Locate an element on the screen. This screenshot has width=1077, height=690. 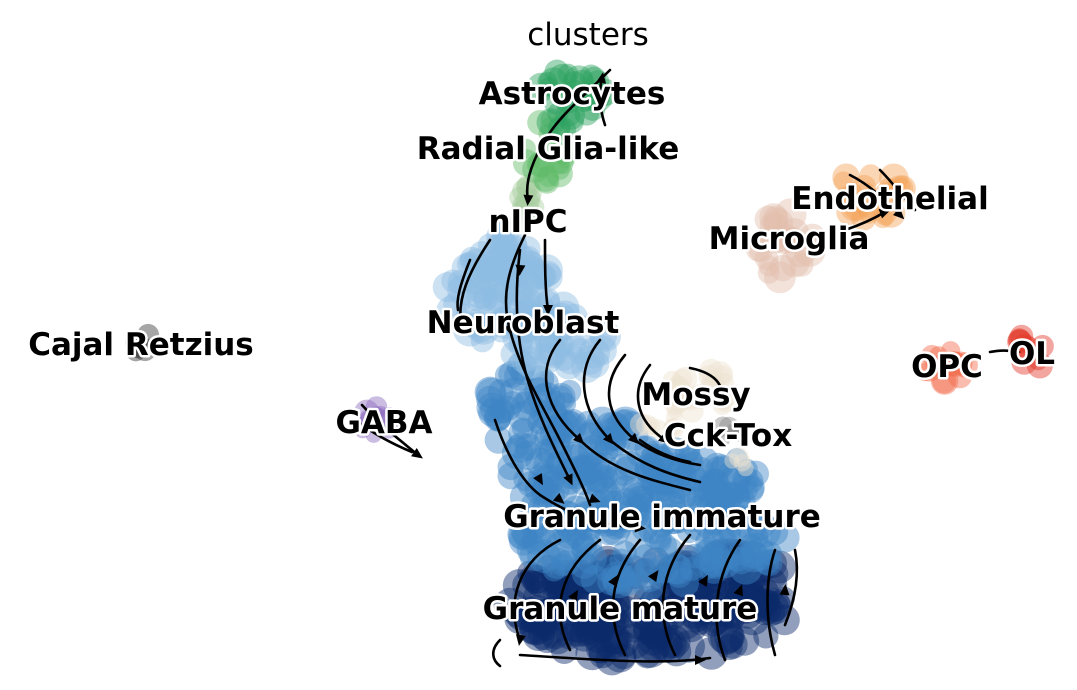
cluster-label: Cck-Tox is located at coordinates (728, 436).